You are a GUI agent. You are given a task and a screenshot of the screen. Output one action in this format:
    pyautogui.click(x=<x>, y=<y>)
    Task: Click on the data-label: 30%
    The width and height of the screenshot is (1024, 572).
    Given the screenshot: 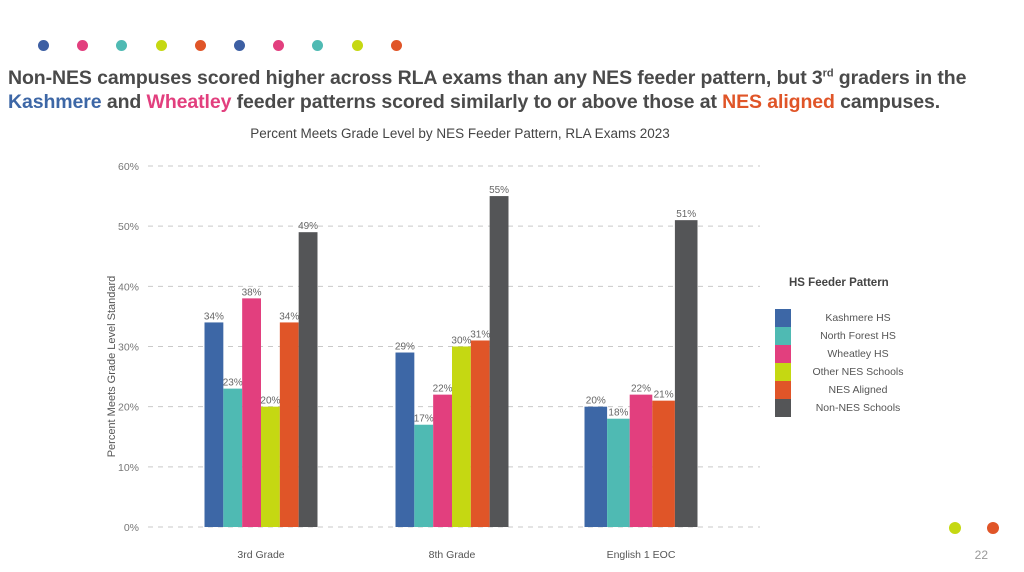 What is the action you would take?
    pyautogui.click(x=461, y=341)
    